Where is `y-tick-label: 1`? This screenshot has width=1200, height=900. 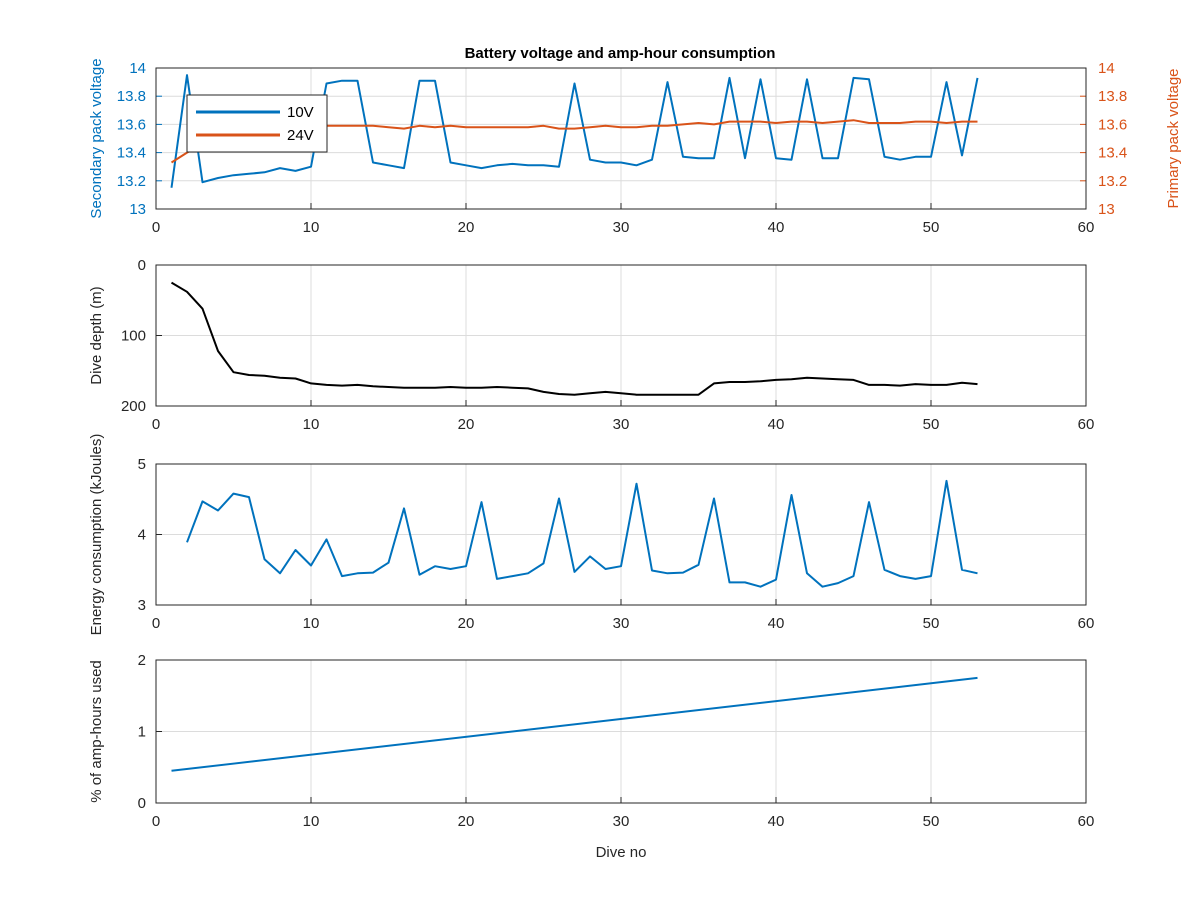
y-tick-label: 1 is located at coordinates (142, 732).